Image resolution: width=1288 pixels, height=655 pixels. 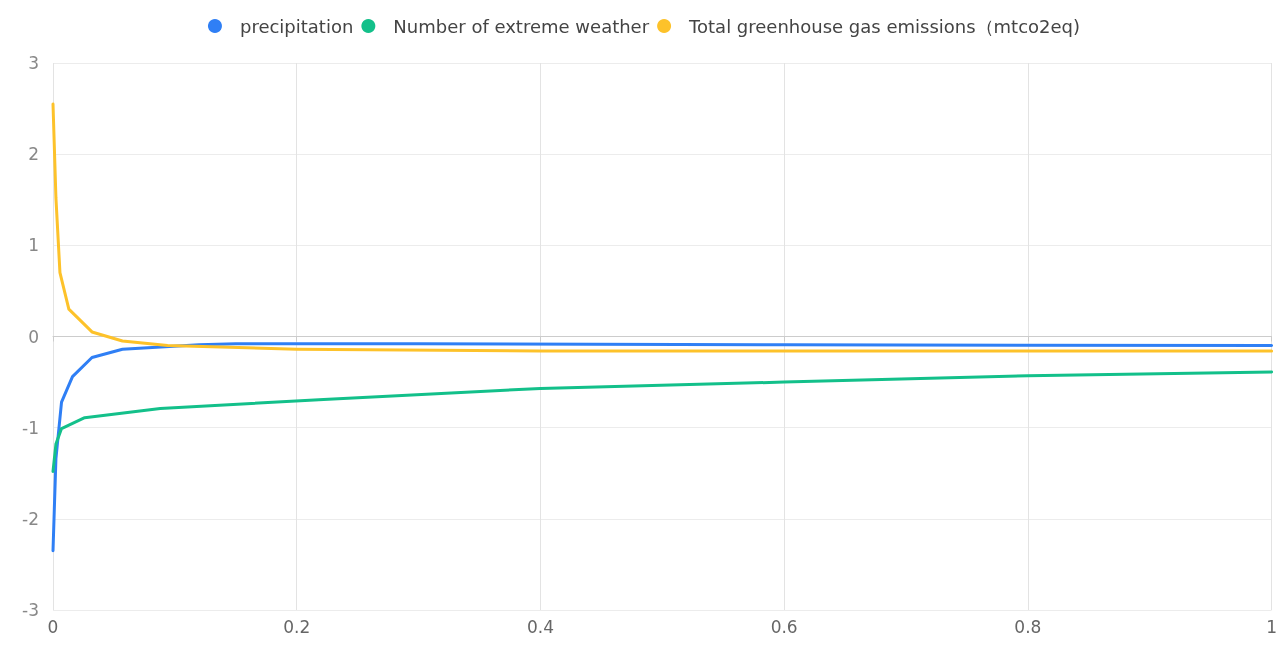 What do you see at coordinates (296, 26) in the screenshot?
I see `legend-label: precipitation` at bounding box center [296, 26].